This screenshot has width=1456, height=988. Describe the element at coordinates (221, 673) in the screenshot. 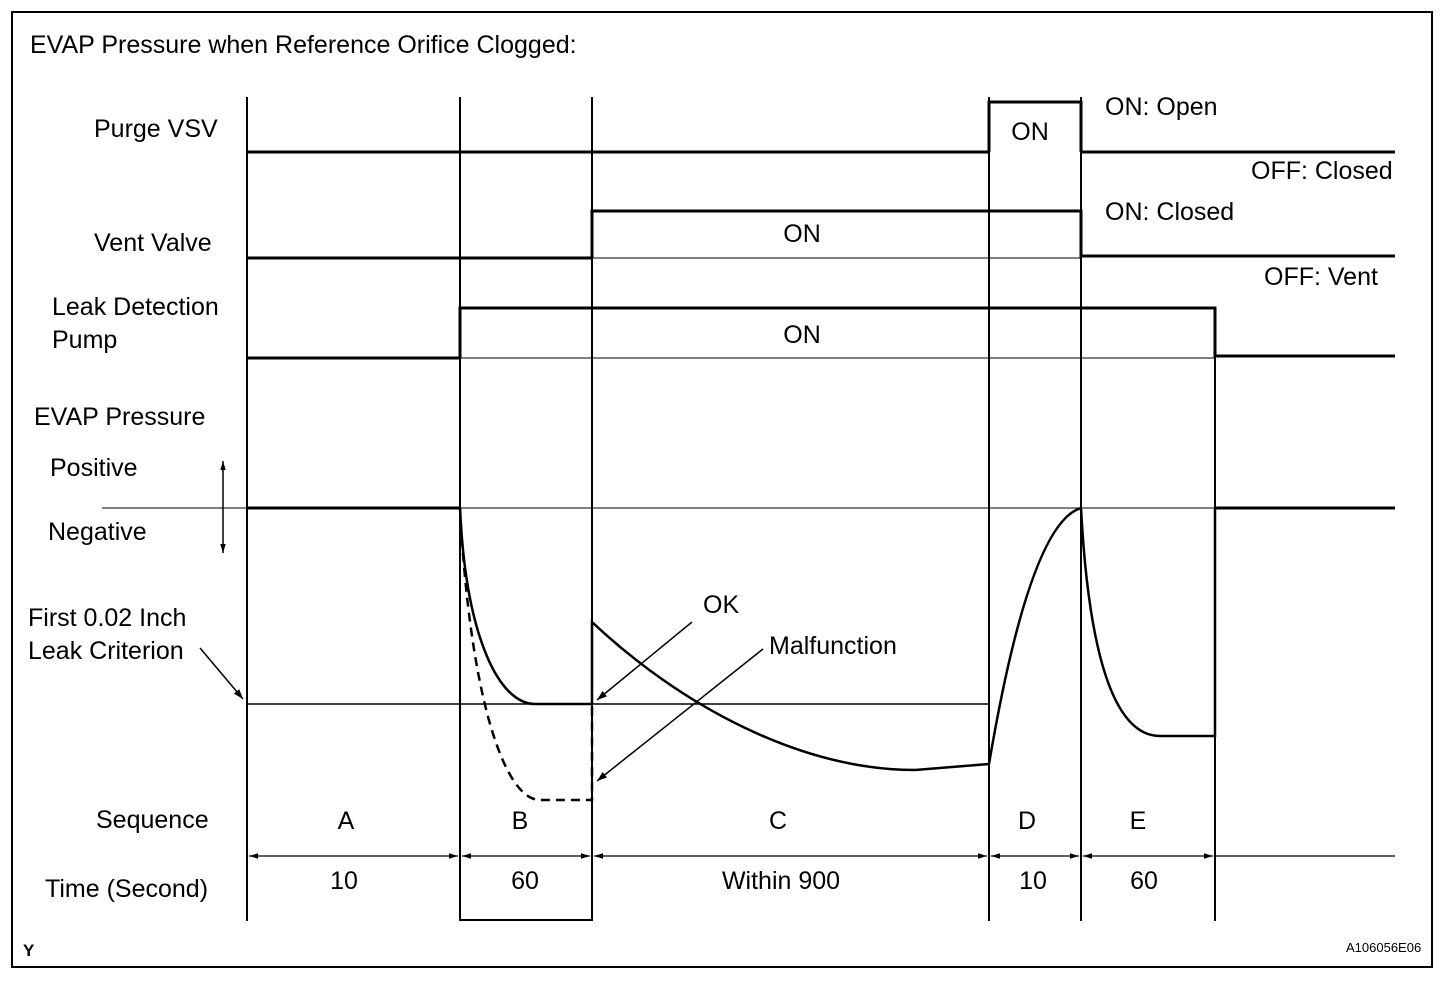

I see `criterion-pointer-arrow` at that location.